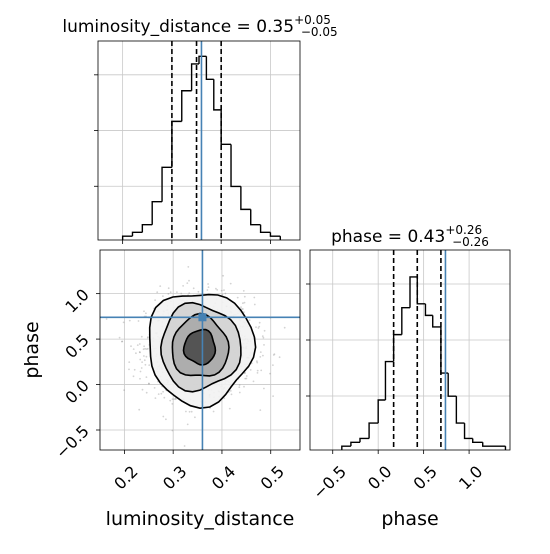  I want to click on truth-crosshair, so click(200, 350).